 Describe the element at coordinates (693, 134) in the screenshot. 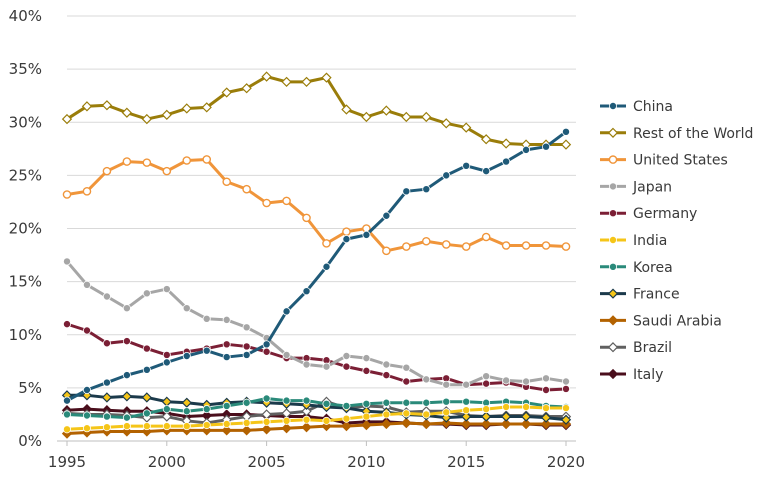

I see `legend-label: Rest of the World` at that location.